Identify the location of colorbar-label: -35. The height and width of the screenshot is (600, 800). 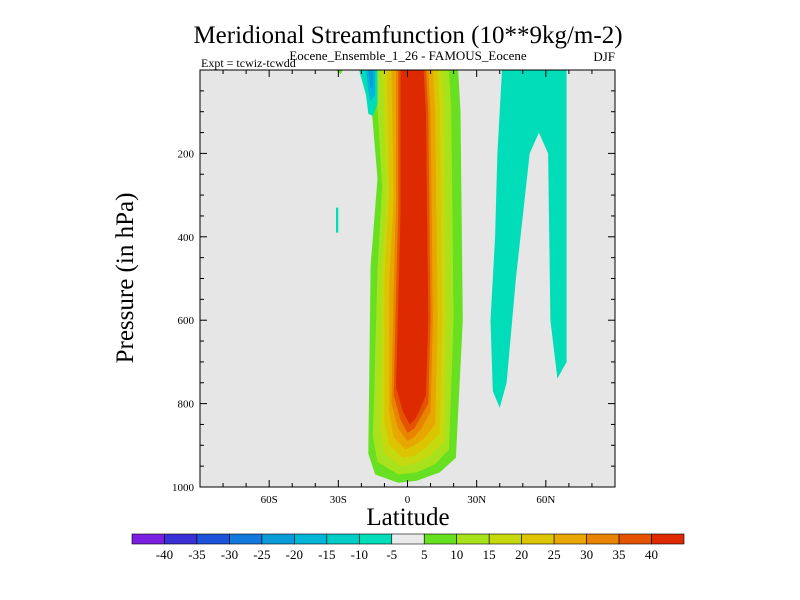
(196, 554).